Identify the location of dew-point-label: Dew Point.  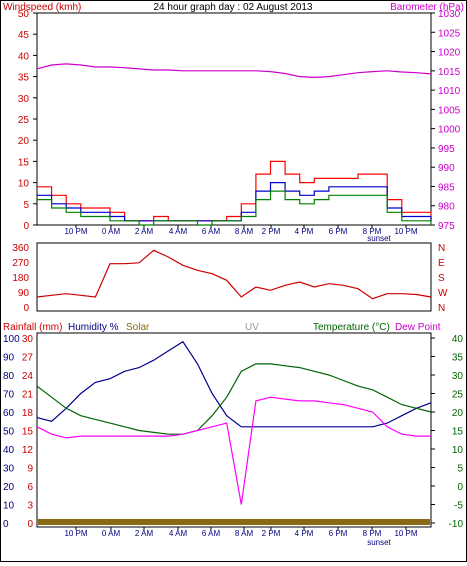
(418, 327).